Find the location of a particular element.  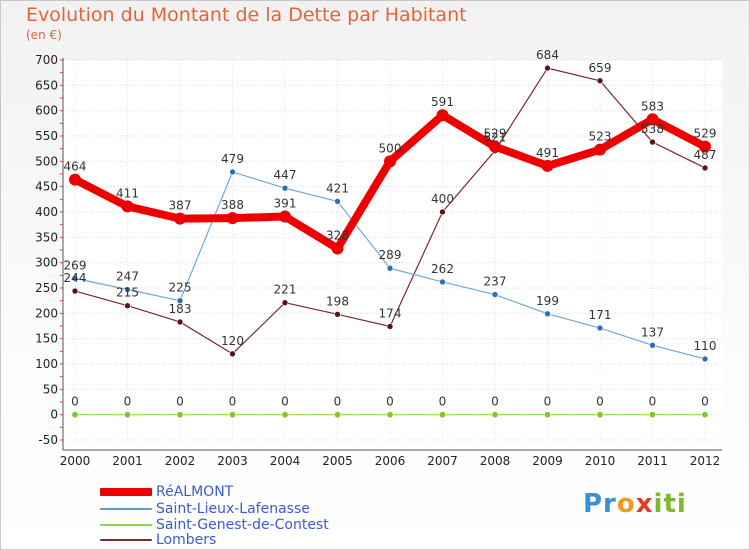

data-label-lombers: 198 is located at coordinates (337, 301).